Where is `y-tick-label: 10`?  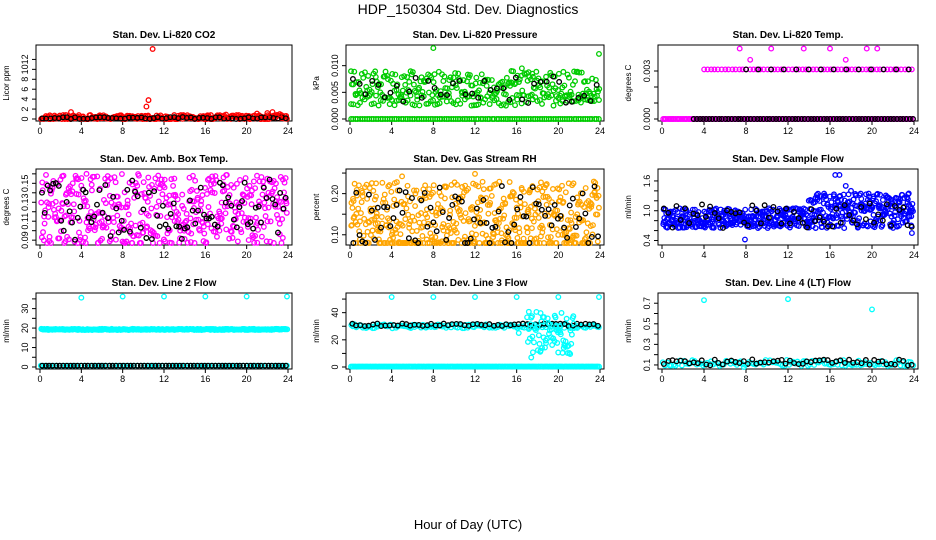 y-tick-label: 10 is located at coordinates (25, 348).